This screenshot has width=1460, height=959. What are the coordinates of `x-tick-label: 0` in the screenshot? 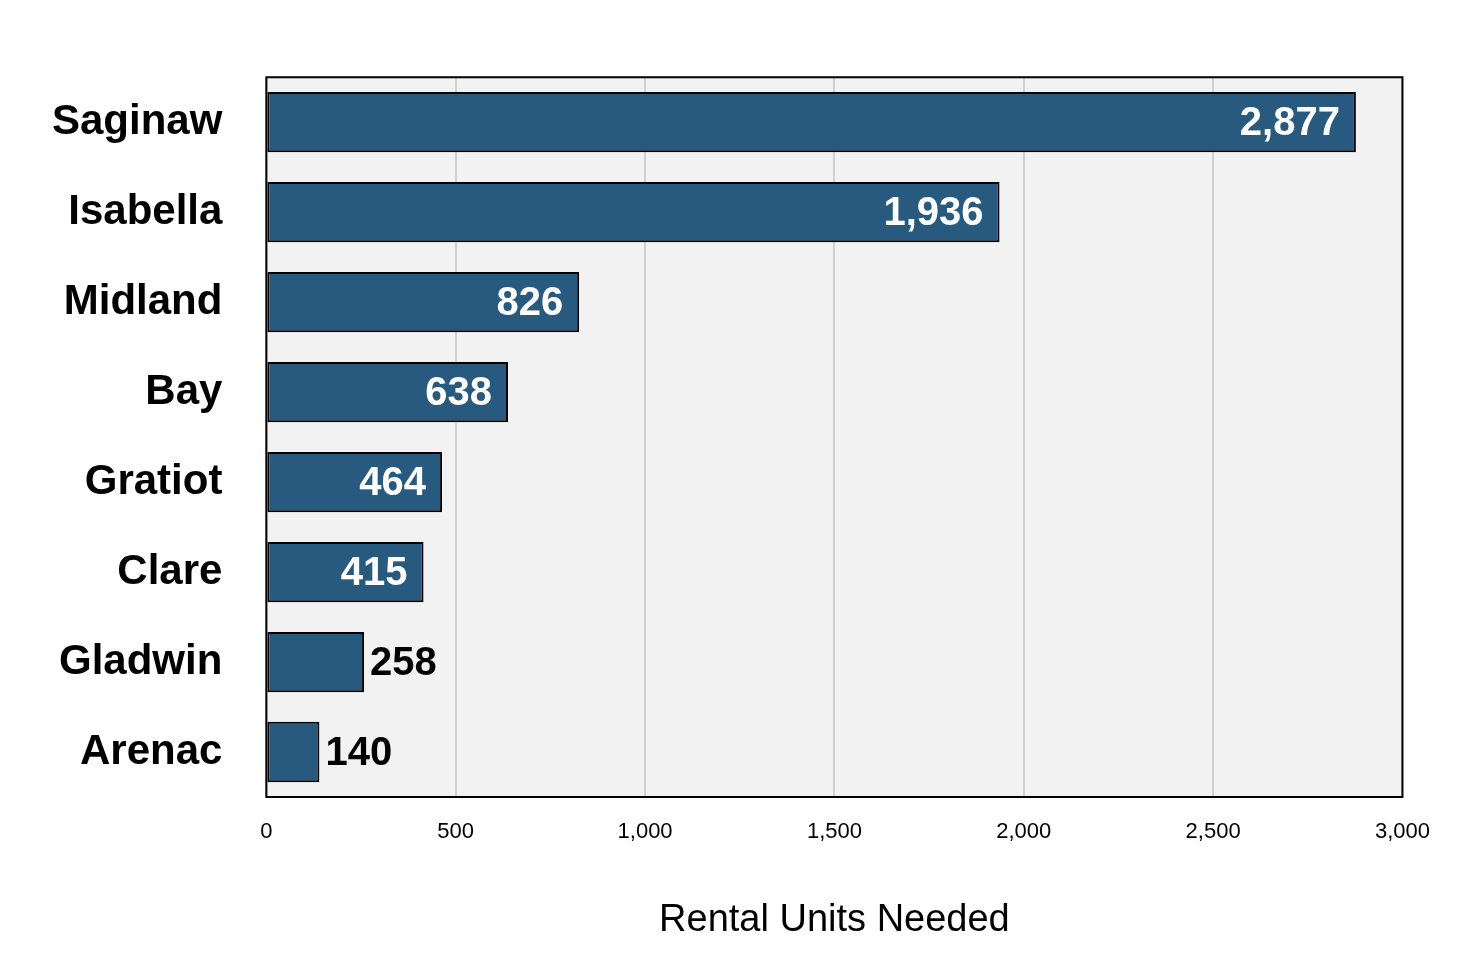 It's located at (266, 831).